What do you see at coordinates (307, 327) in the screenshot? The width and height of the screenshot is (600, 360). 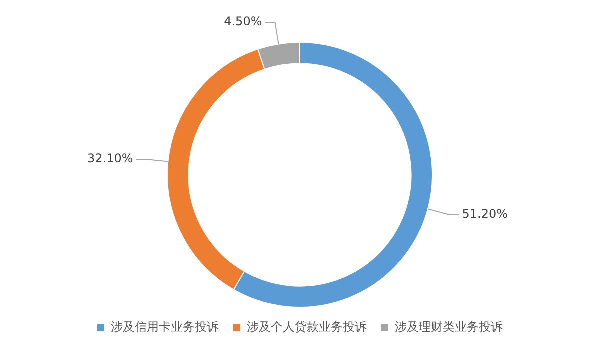 I see `legend-label: 涉及个人贷款业务投诉` at bounding box center [307, 327].